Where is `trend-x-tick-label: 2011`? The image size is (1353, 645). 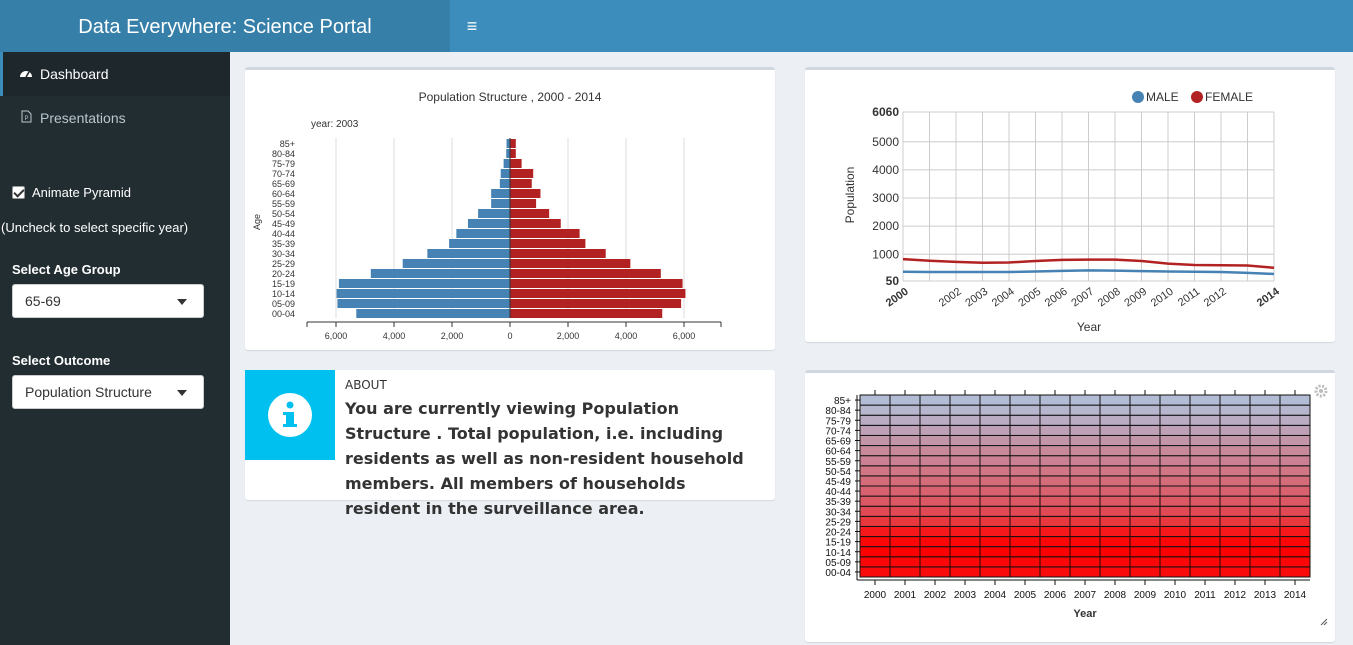 trend-x-tick-label: 2011 is located at coordinates (1189, 297).